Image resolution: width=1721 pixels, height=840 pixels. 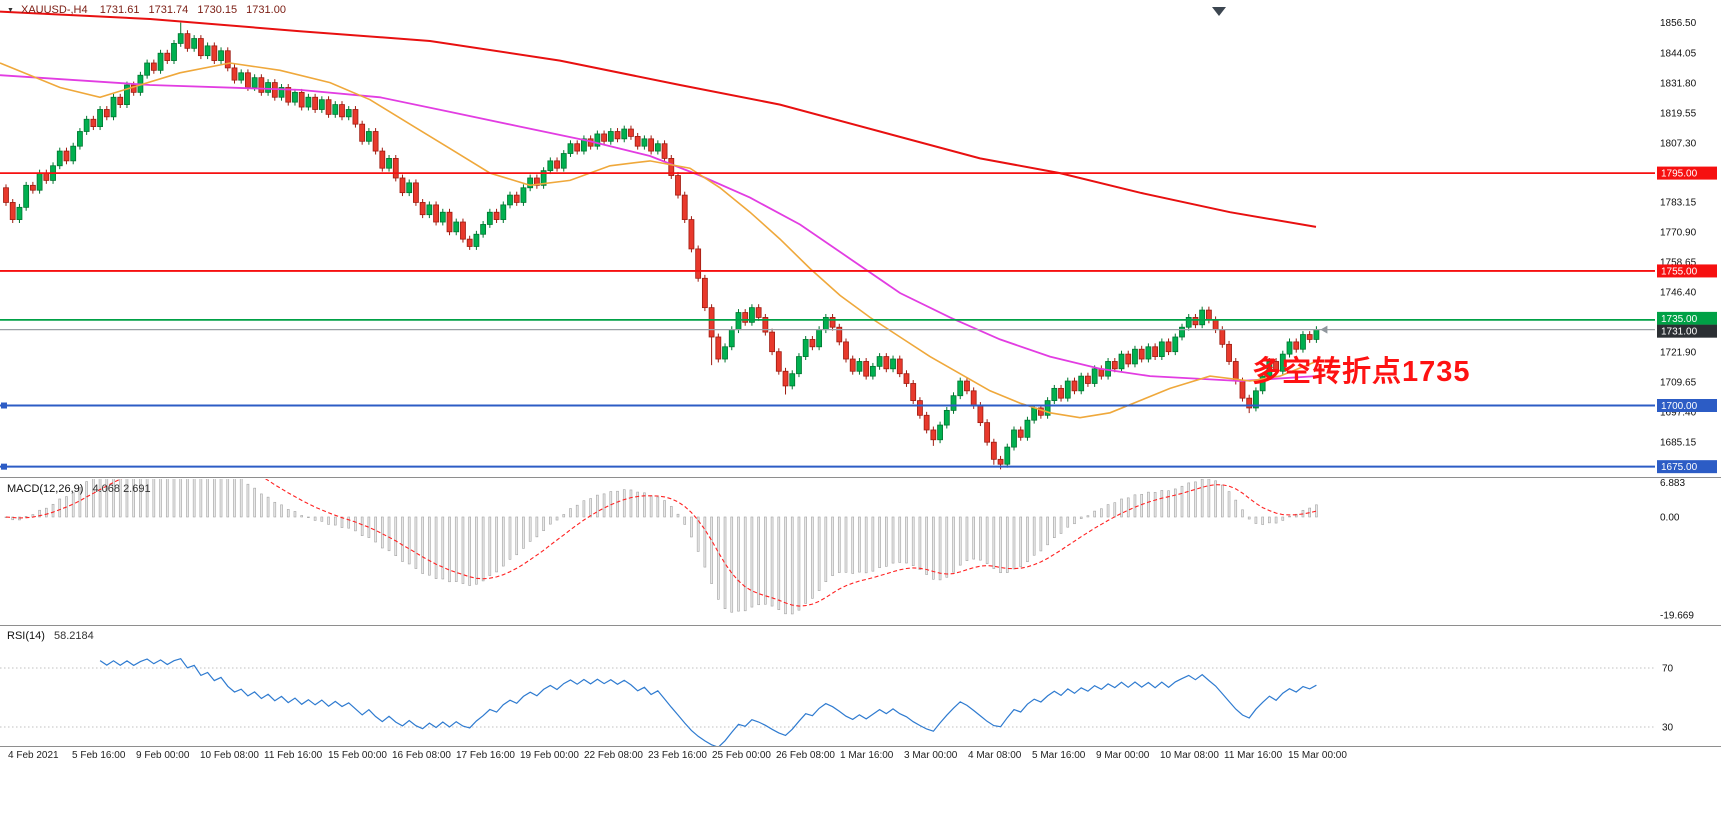 What do you see at coordinates (1253, 755) in the screenshot?
I see `time-tick-label: 11 Mar 16:00` at bounding box center [1253, 755].